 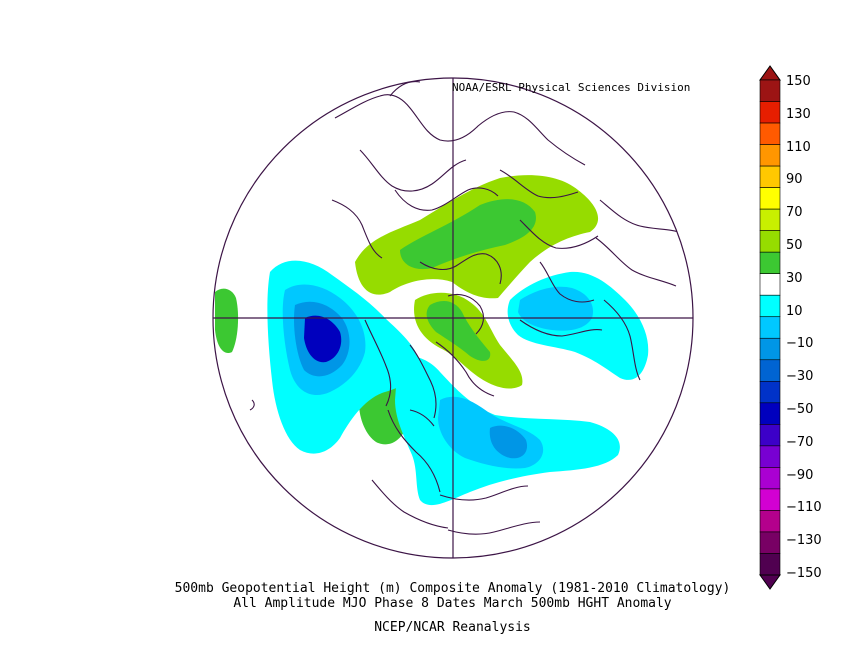 I want to click on colorbar-tick-label: 70, so click(x=794, y=213).